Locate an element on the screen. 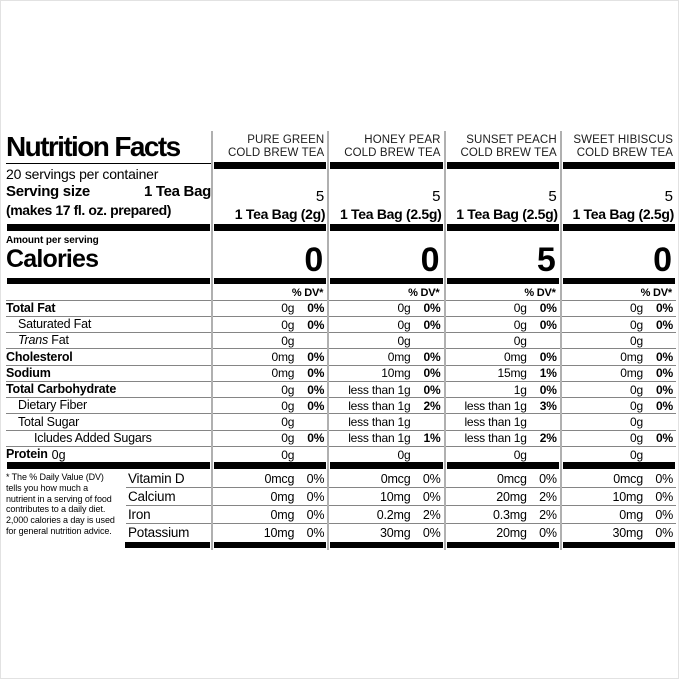  nutrient-row: Sodium is located at coordinates (108, 372).